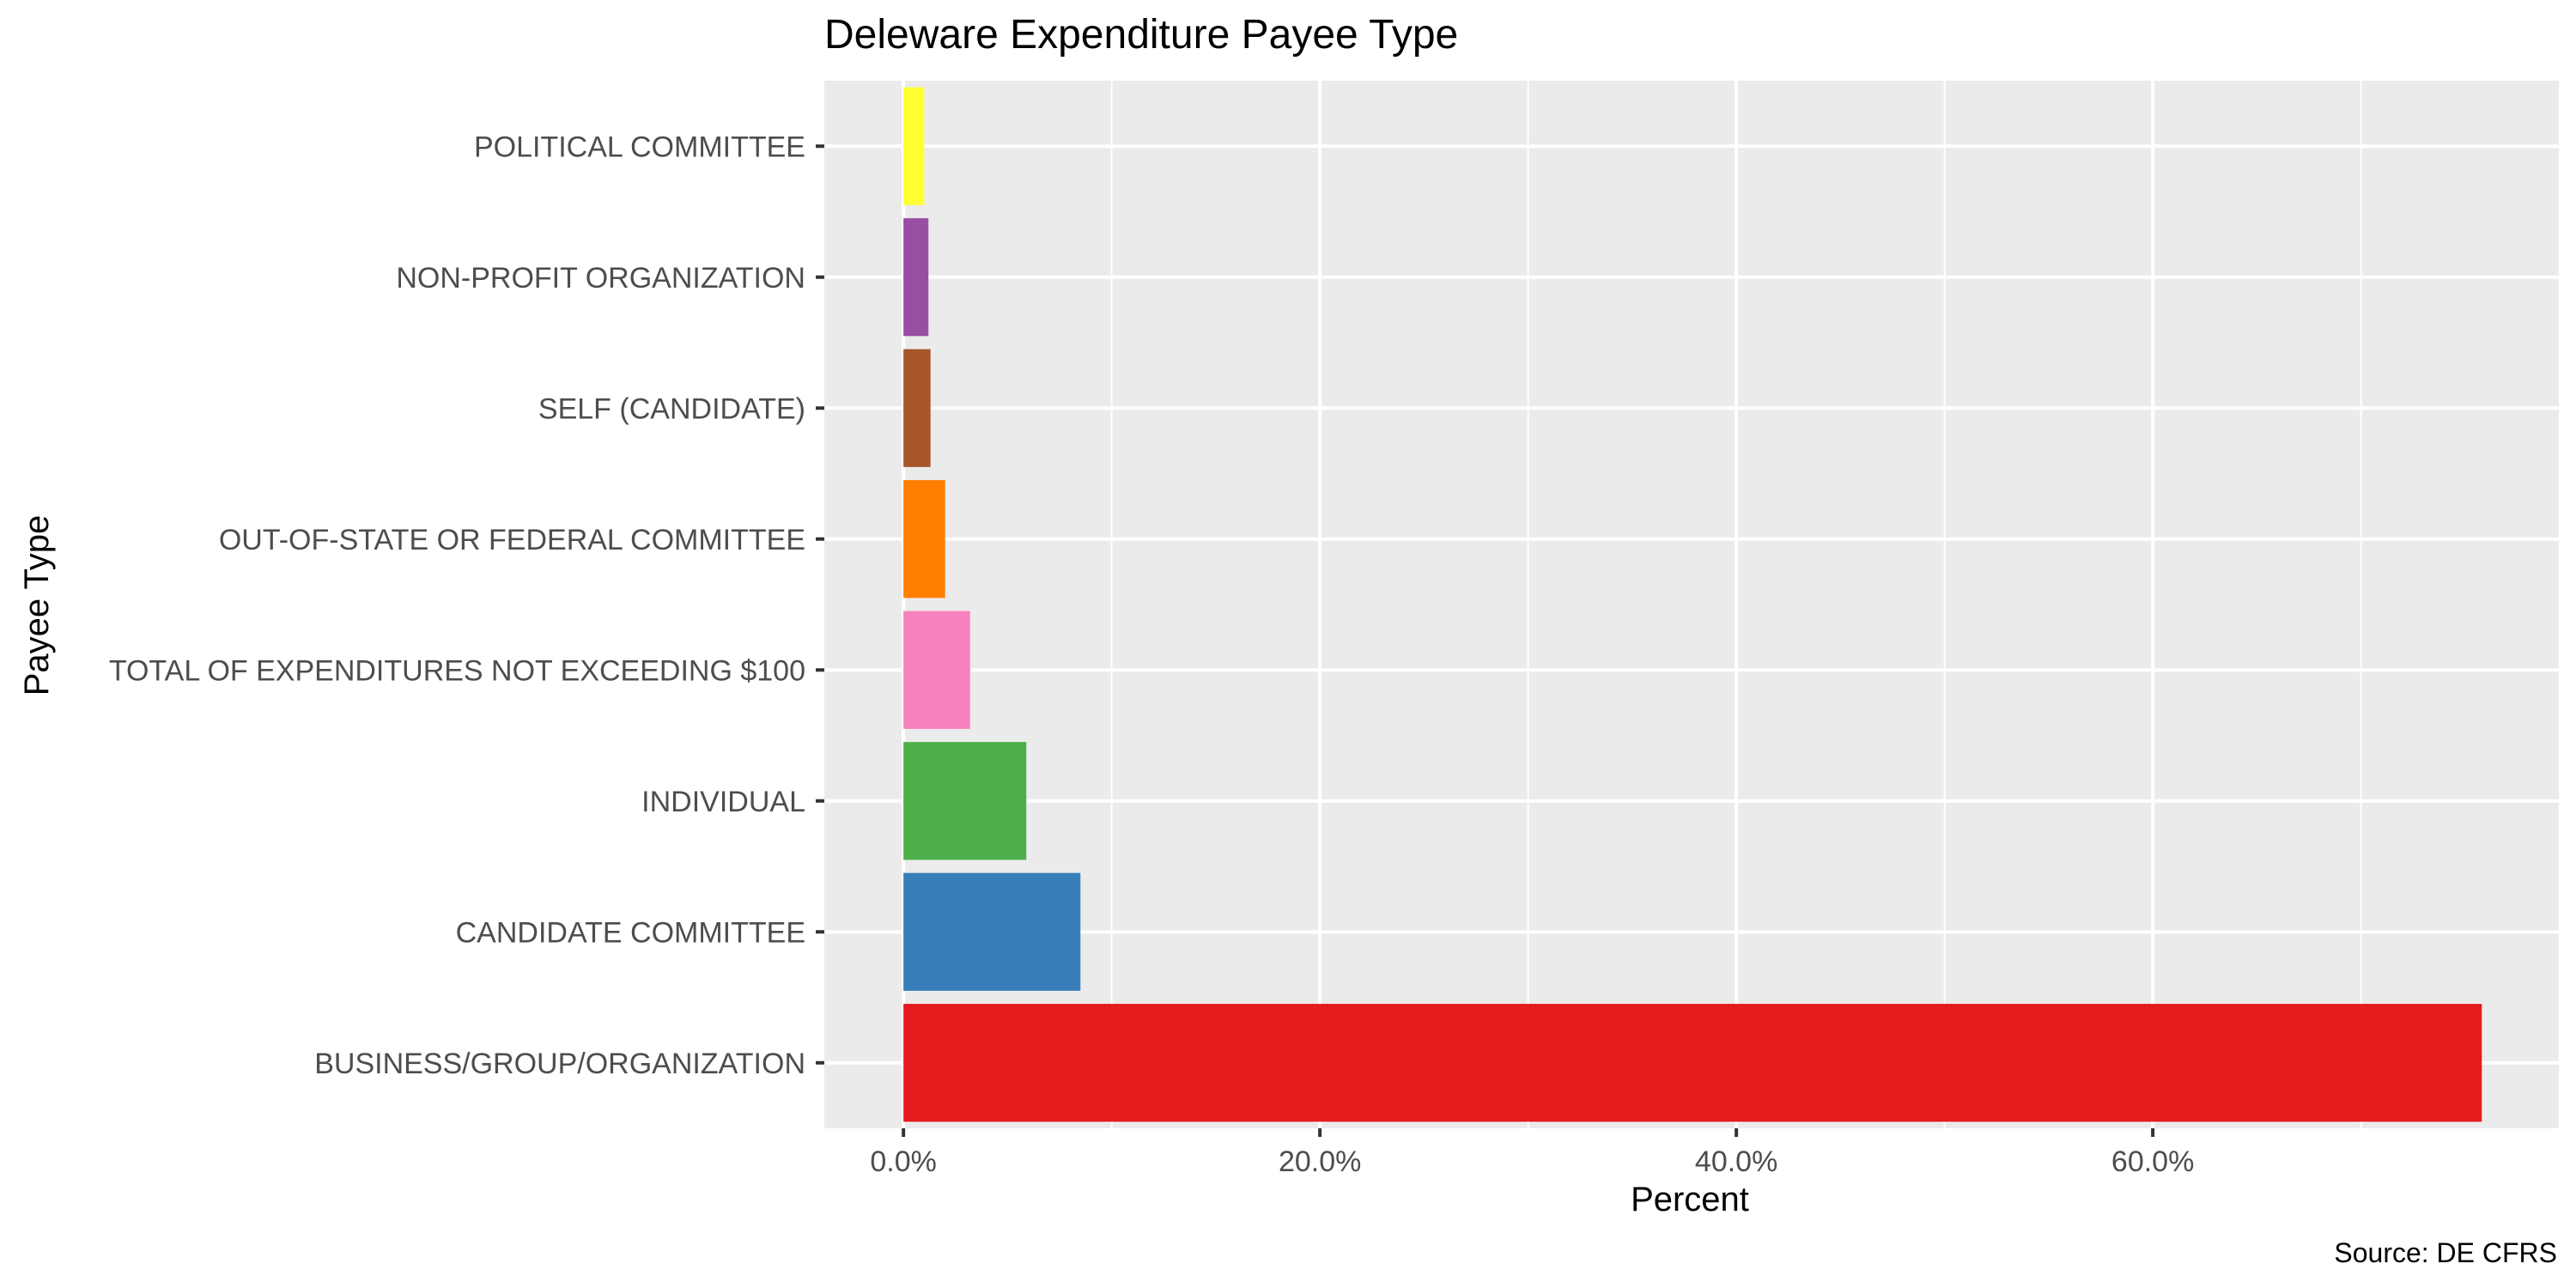 The image size is (2576, 1288). What do you see at coordinates (723, 802) in the screenshot?
I see `y-tick-label: INDIVIDUAL` at bounding box center [723, 802].